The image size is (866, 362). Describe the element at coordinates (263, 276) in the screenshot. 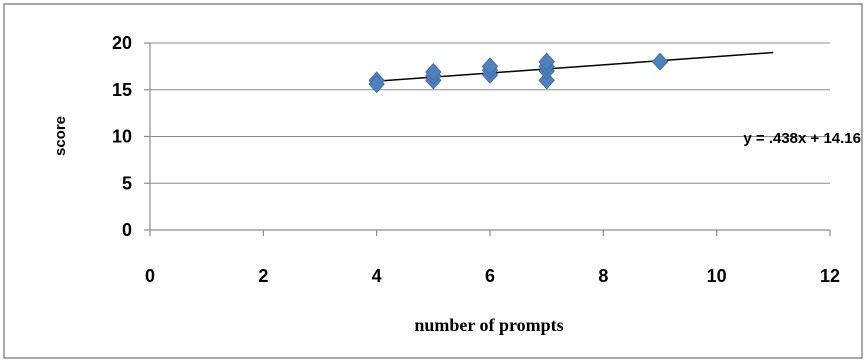

I see `x-tick-label: 2` at that location.